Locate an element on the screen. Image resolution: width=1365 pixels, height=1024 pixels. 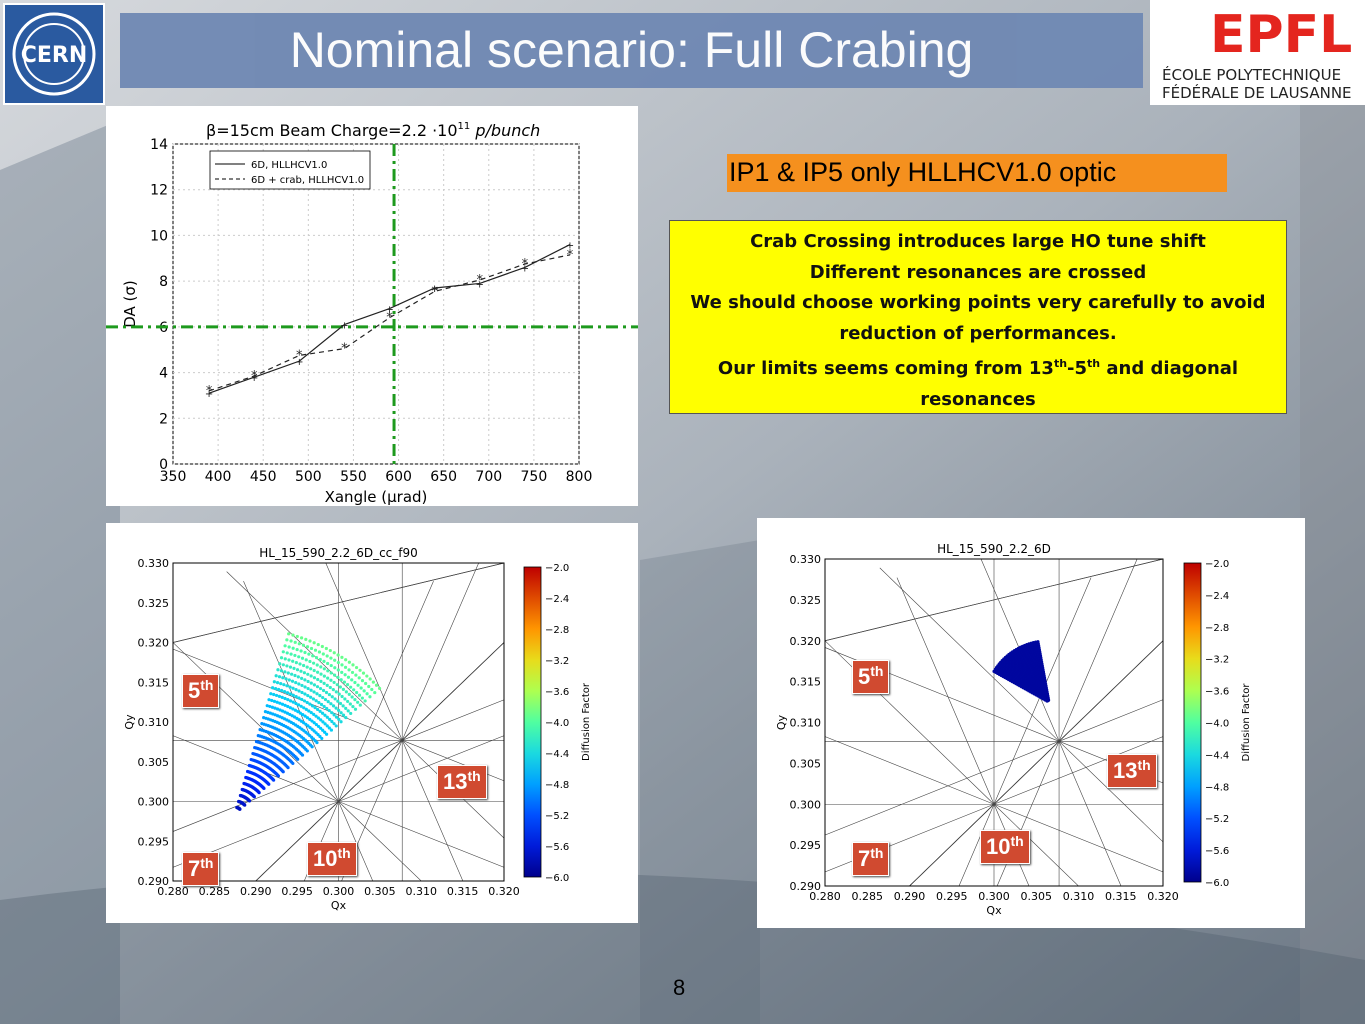
colorbar-tick-label: −3.6 is located at coordinates (1217, 692).